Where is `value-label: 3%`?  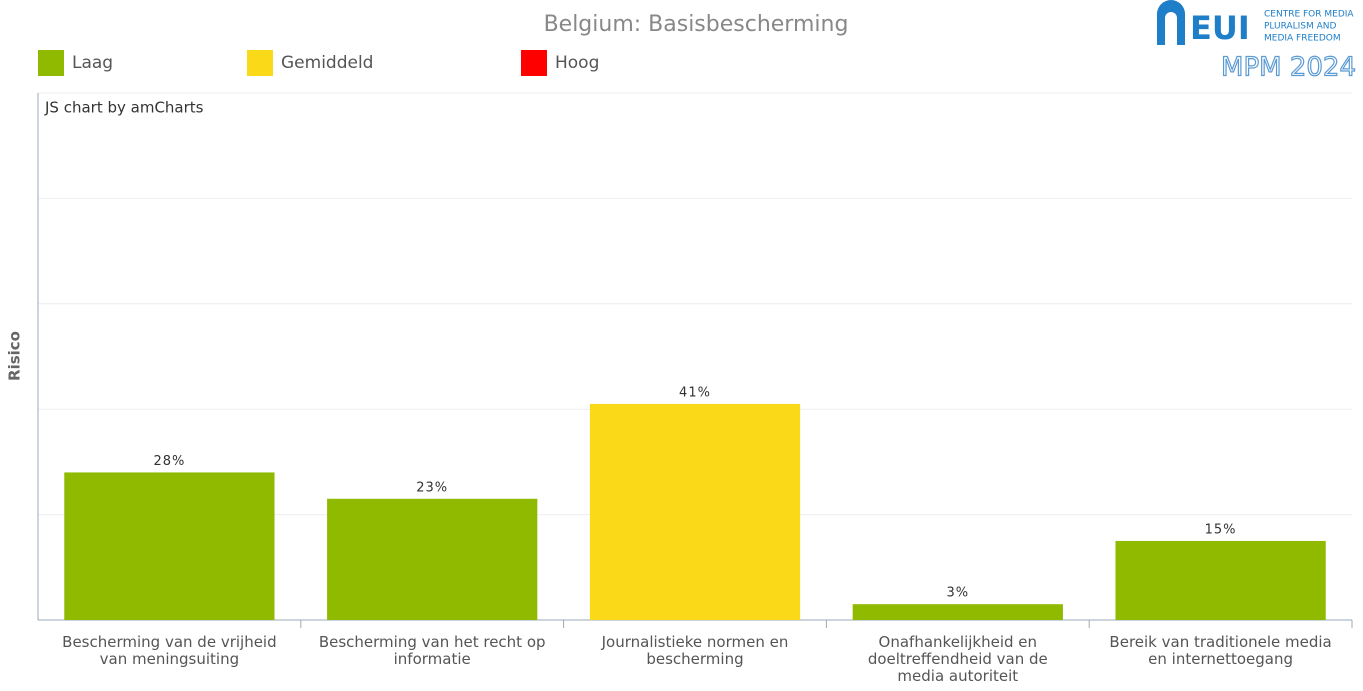
value-label: 3% is located at coordinates (957, 593).